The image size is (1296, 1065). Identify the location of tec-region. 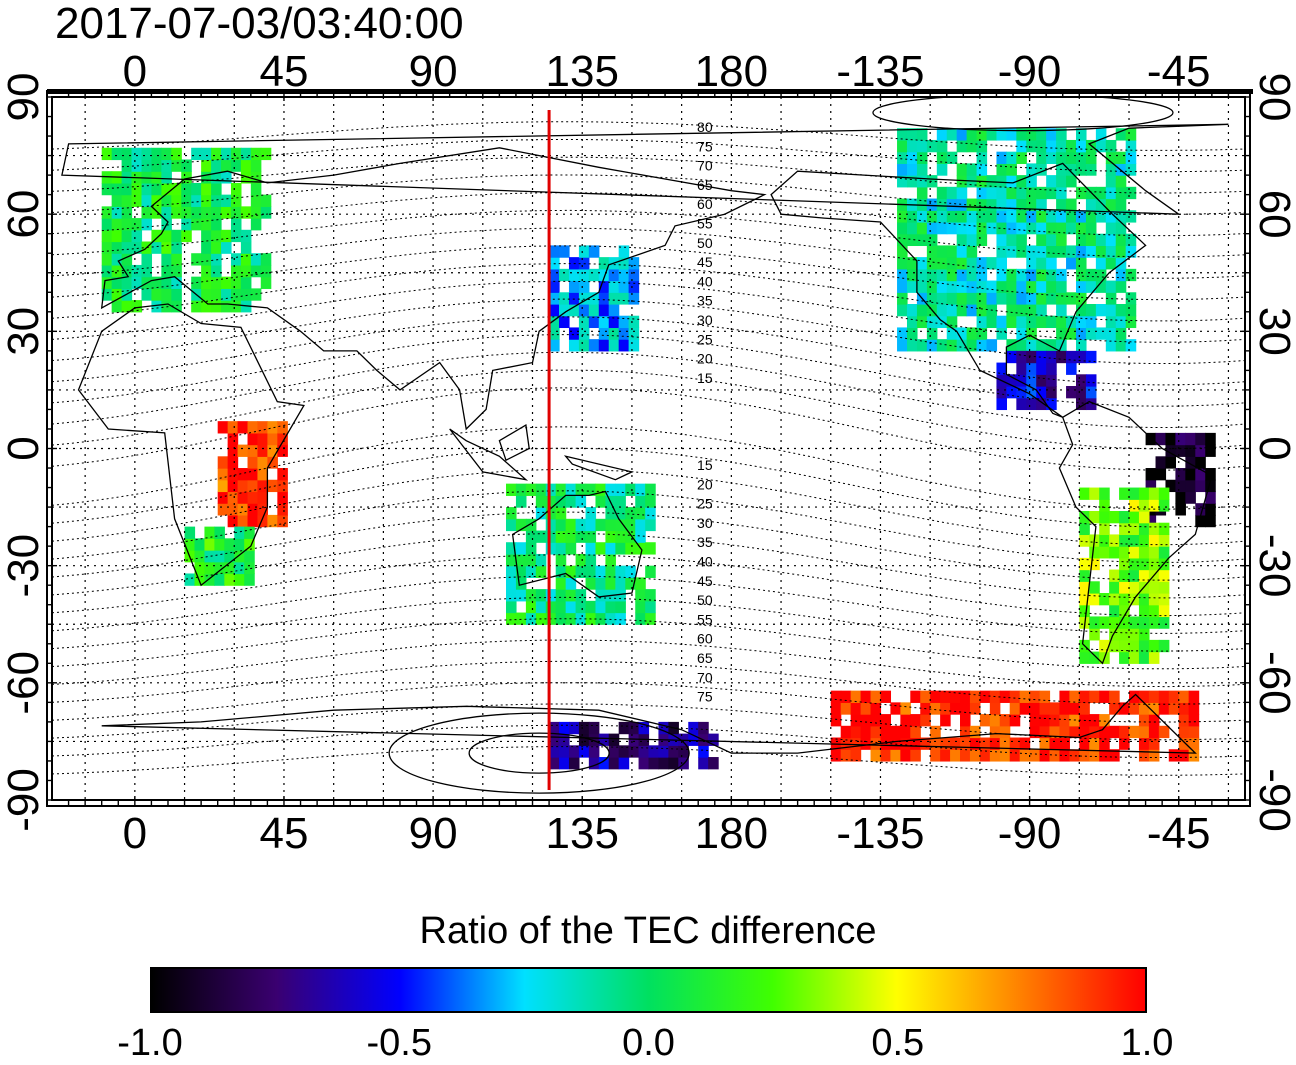
(1015, 726).